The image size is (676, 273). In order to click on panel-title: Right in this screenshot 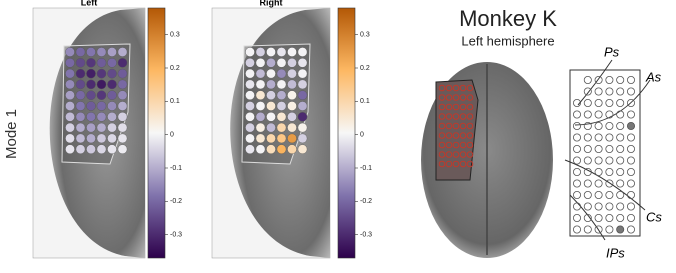, I will do `click(271, 3)`.